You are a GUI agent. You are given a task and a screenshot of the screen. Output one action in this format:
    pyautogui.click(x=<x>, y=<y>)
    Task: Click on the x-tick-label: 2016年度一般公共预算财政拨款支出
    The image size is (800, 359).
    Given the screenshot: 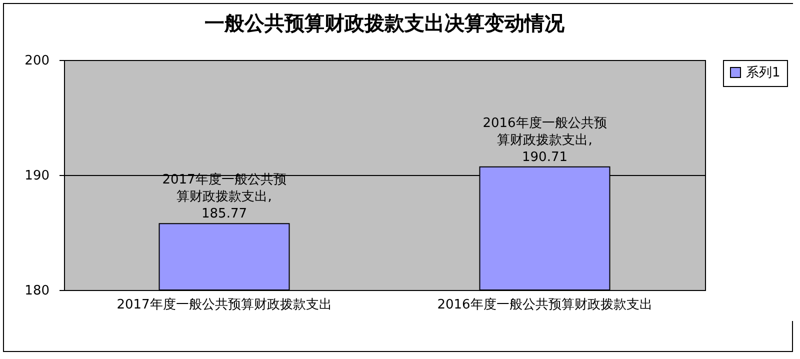 What is the action you would take?
    pyautogui.click(x=544, y=304)
    